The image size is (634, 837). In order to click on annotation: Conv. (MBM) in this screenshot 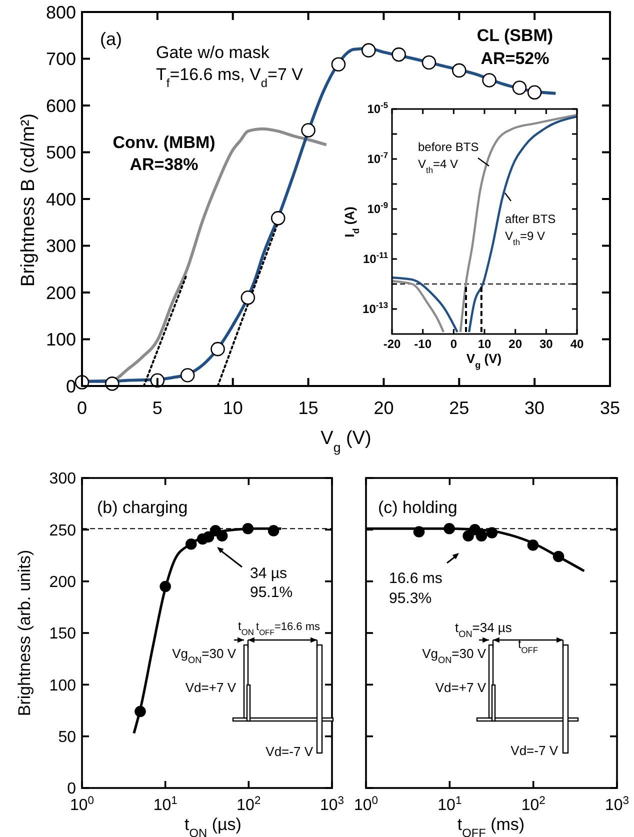, I will do `click(164, 142)`.